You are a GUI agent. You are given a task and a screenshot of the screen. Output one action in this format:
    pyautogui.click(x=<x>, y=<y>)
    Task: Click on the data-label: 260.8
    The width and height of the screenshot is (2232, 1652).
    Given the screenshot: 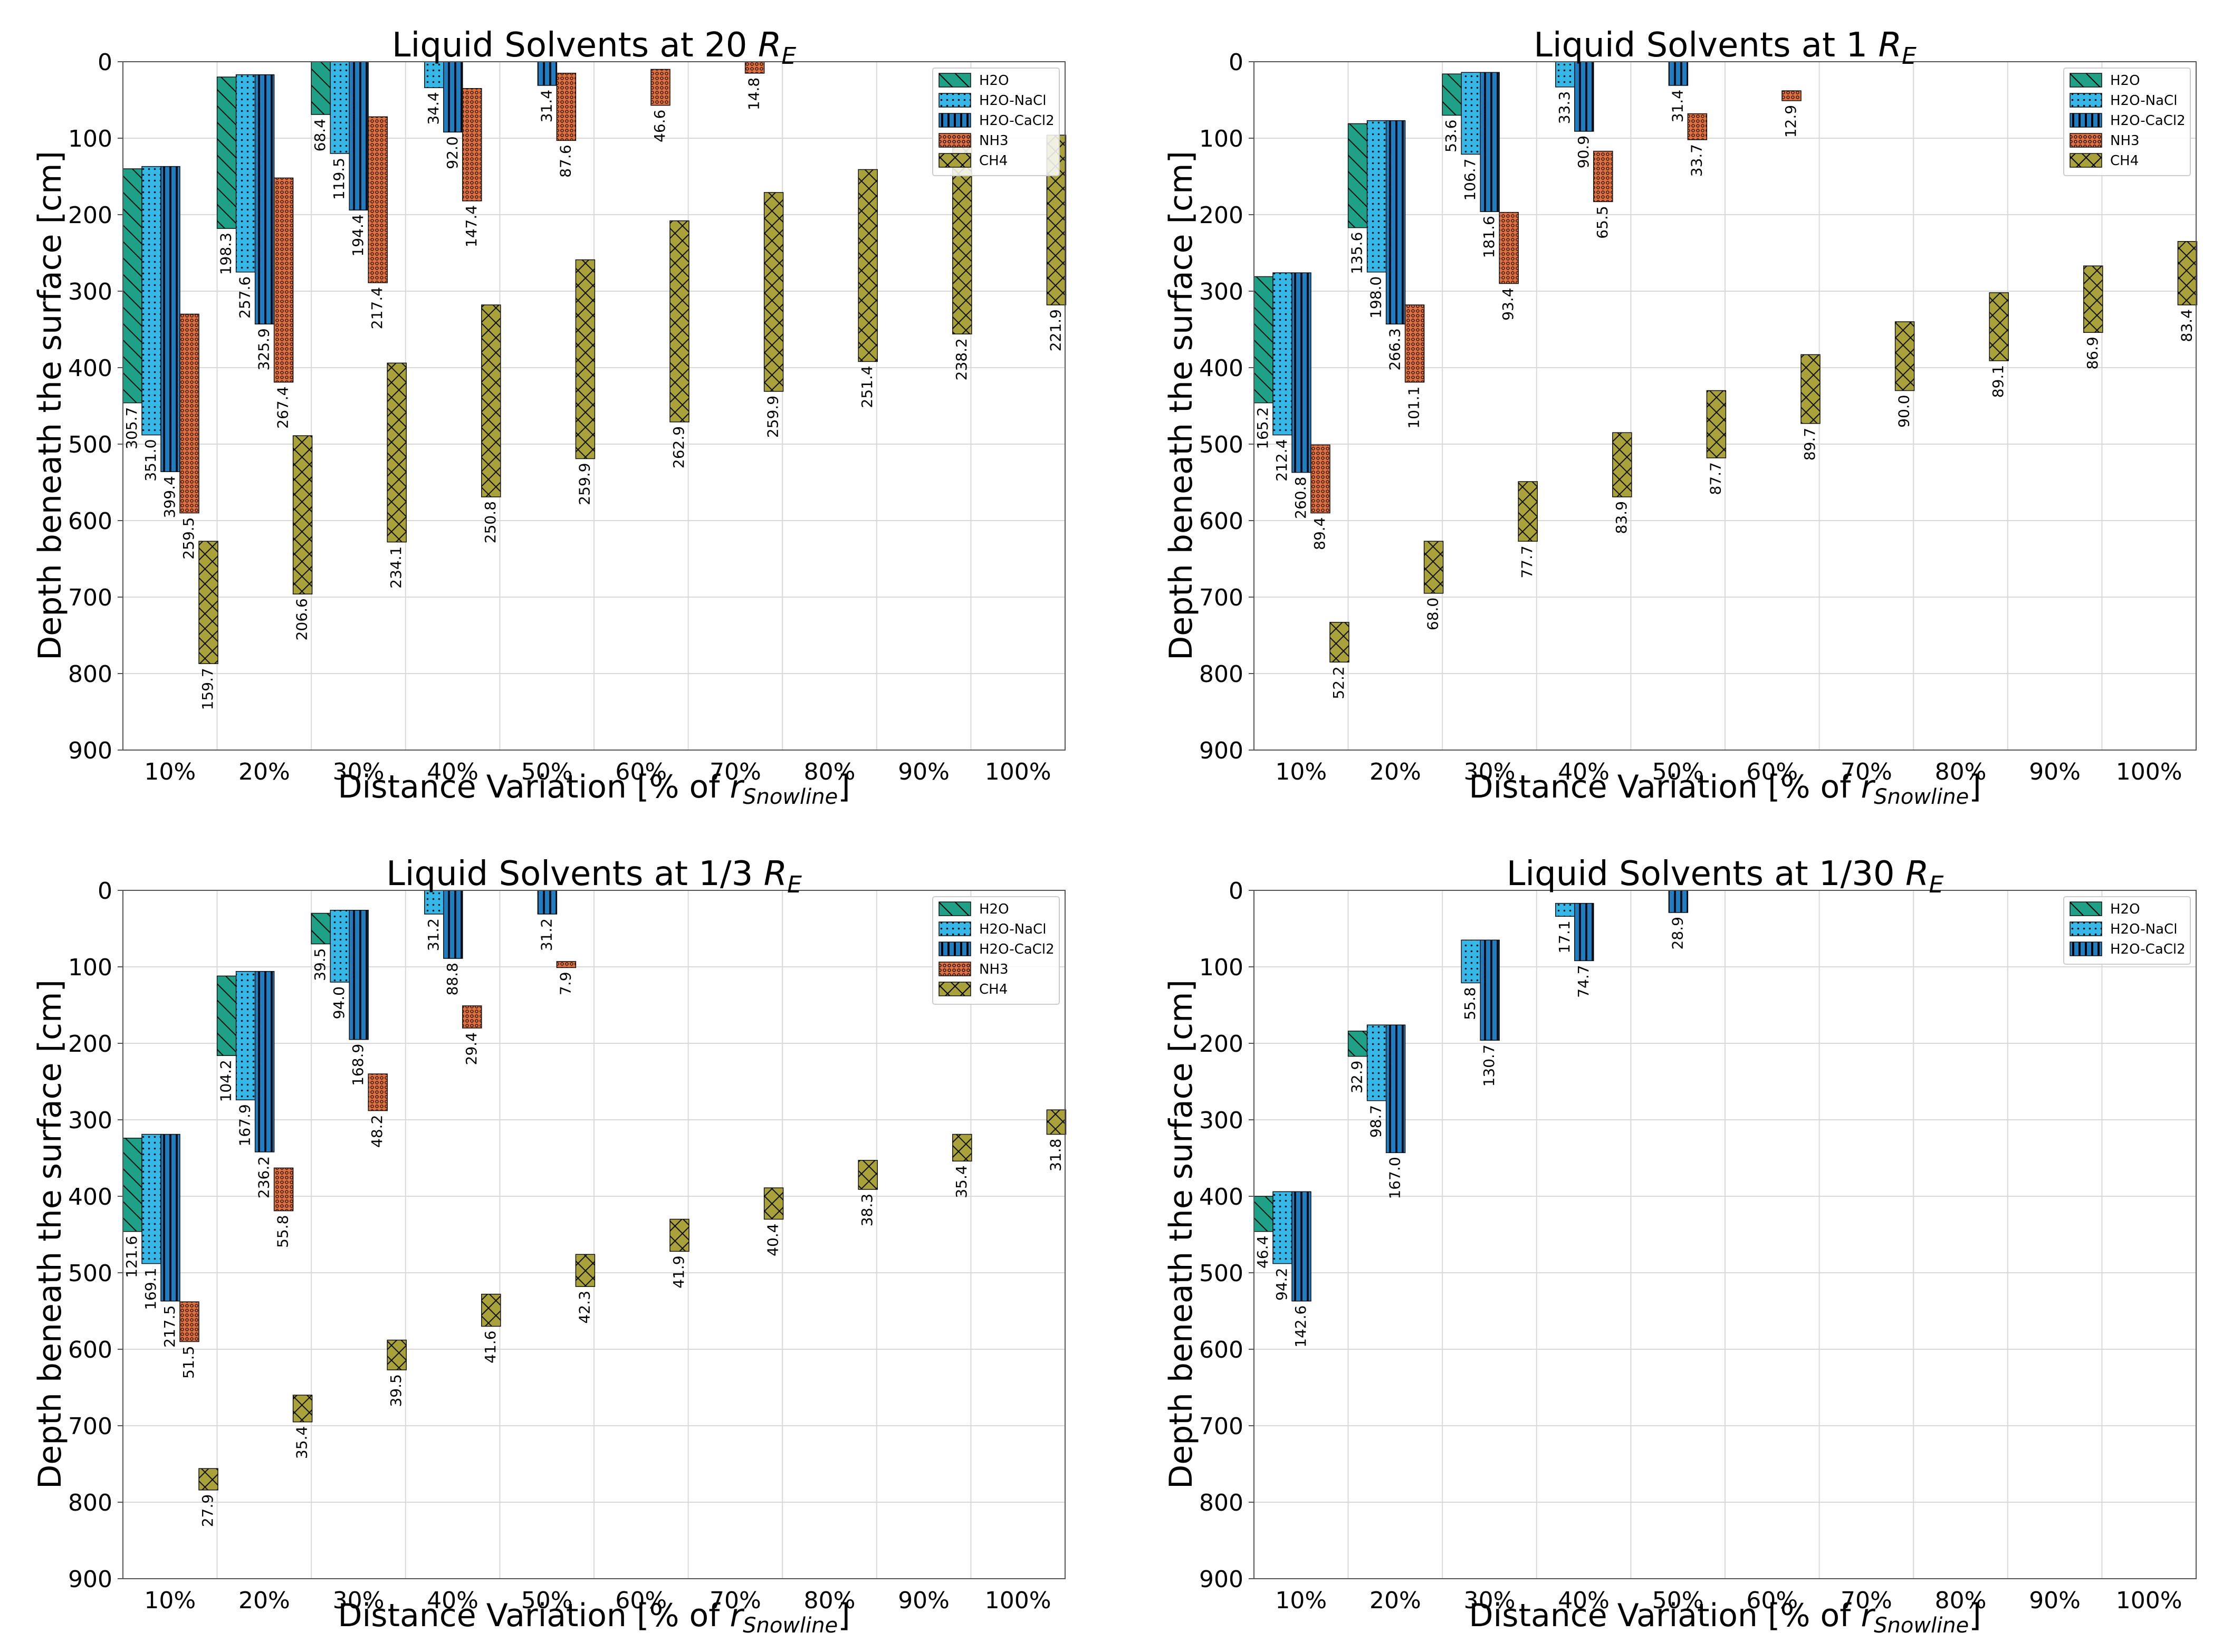 What is the action you would take?
    pyautogui.click(x=1301, y=498)
    